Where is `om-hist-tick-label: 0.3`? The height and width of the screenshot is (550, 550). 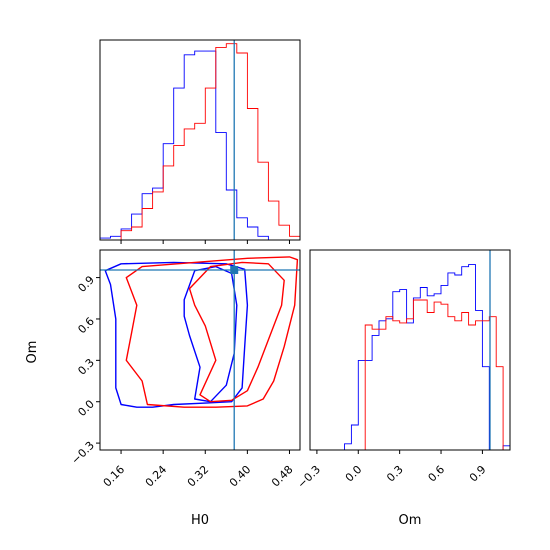
om-hist-tick-label: 0.3 is located at coordinates (395, 474).